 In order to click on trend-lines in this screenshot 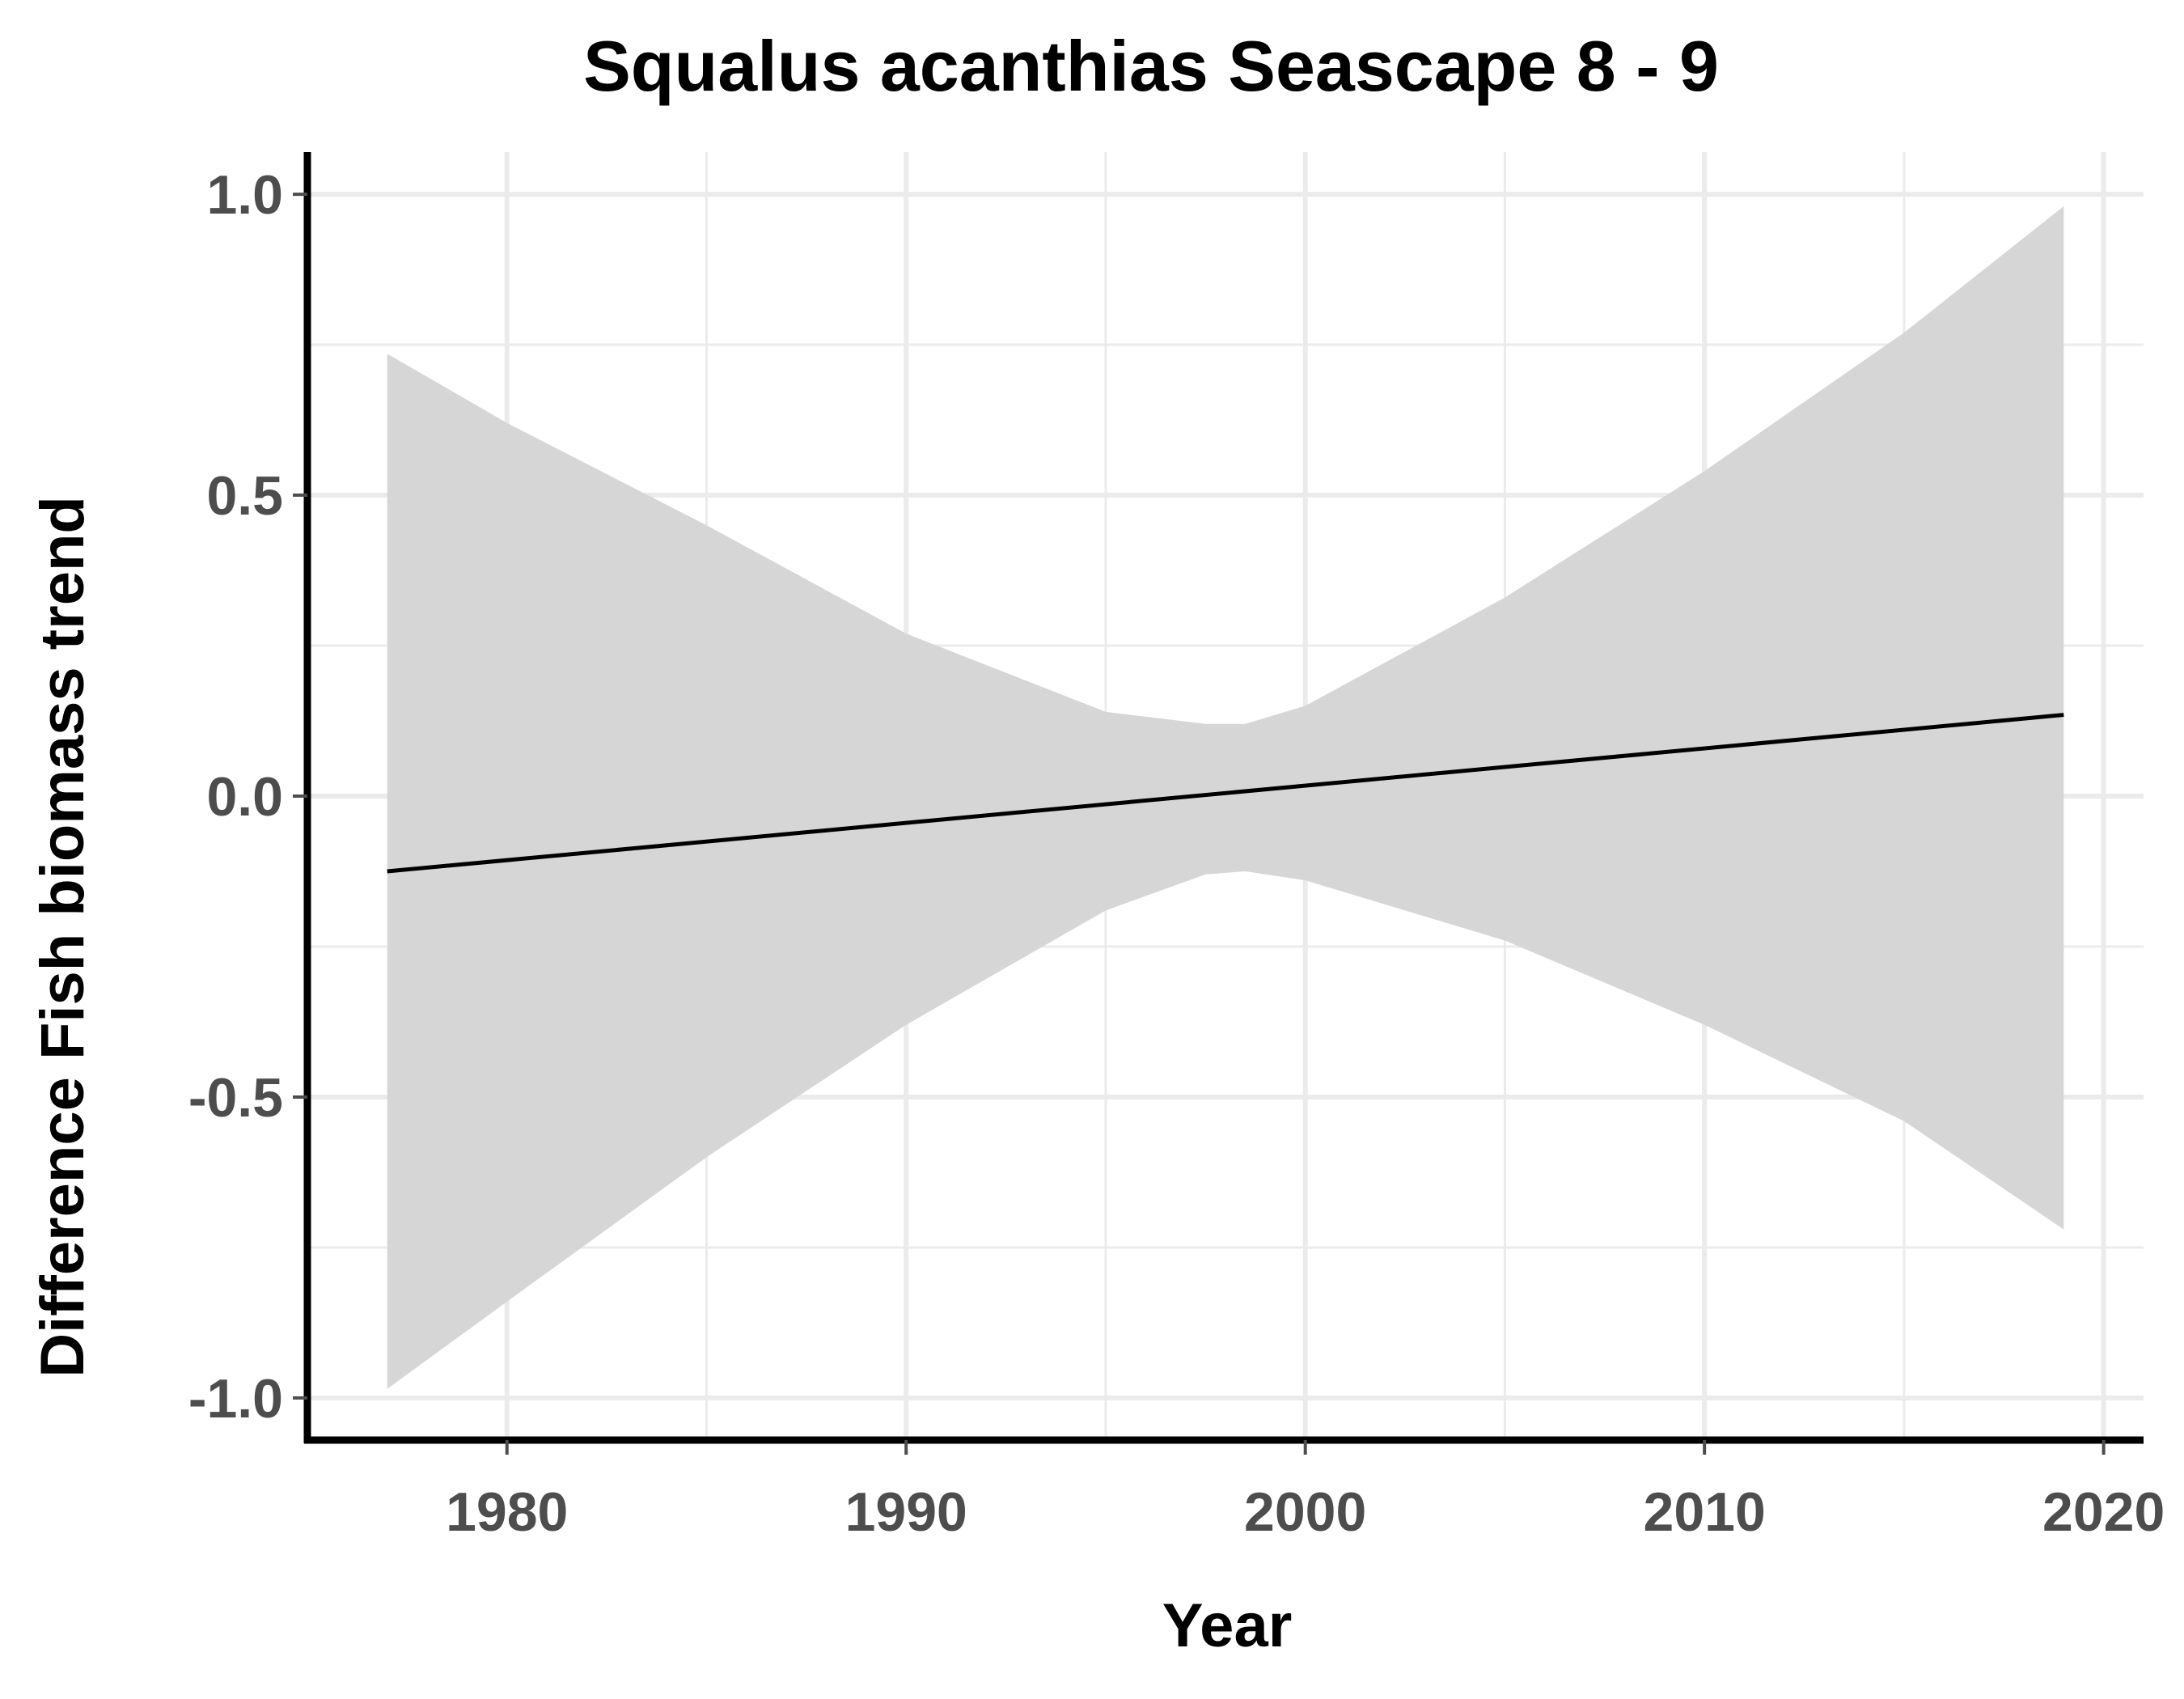, I will do `click(1225, 793)`.